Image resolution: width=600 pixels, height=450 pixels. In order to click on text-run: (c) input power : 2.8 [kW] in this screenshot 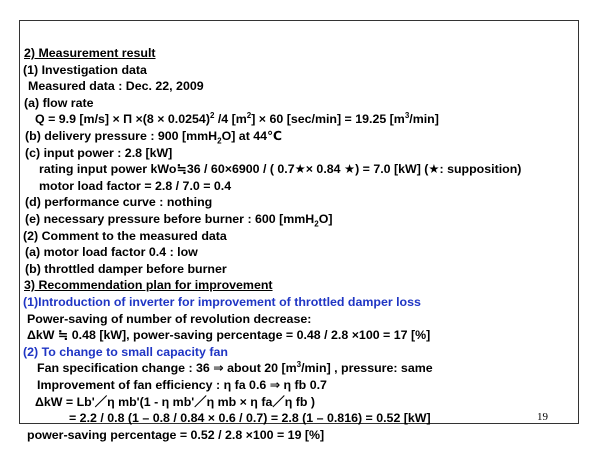, I will do `click(99, 152)`.